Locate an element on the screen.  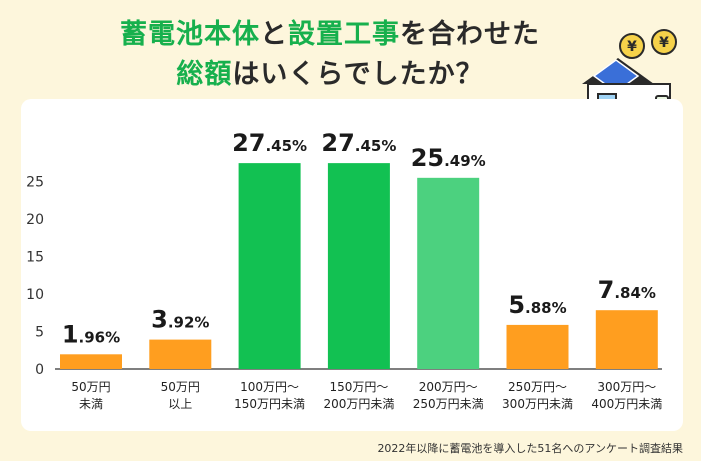
x-tick-label: 250万円～ 300万円未満 is located at coordinates (537, 395).